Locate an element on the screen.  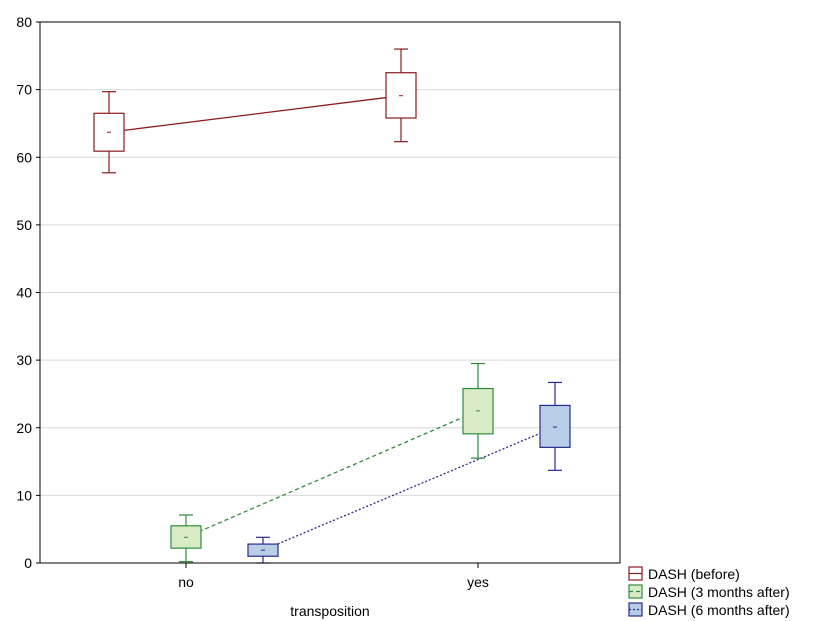
legend-label: DASH (6 months after) is located at coordinates (719, 610).